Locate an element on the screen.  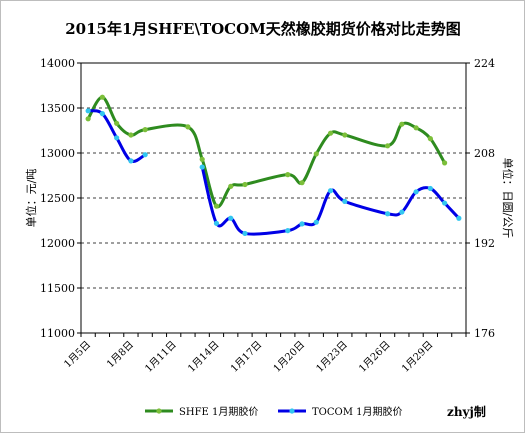
y-left-tick-label: 12500 is located at coordinates (57, 198).